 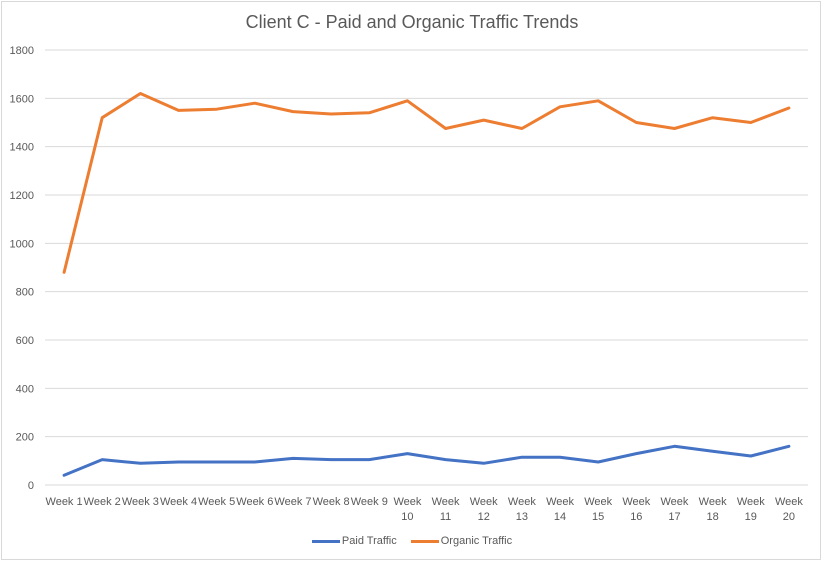 I want to click on y-tick-label: 1400, so click(x=22, y=148).